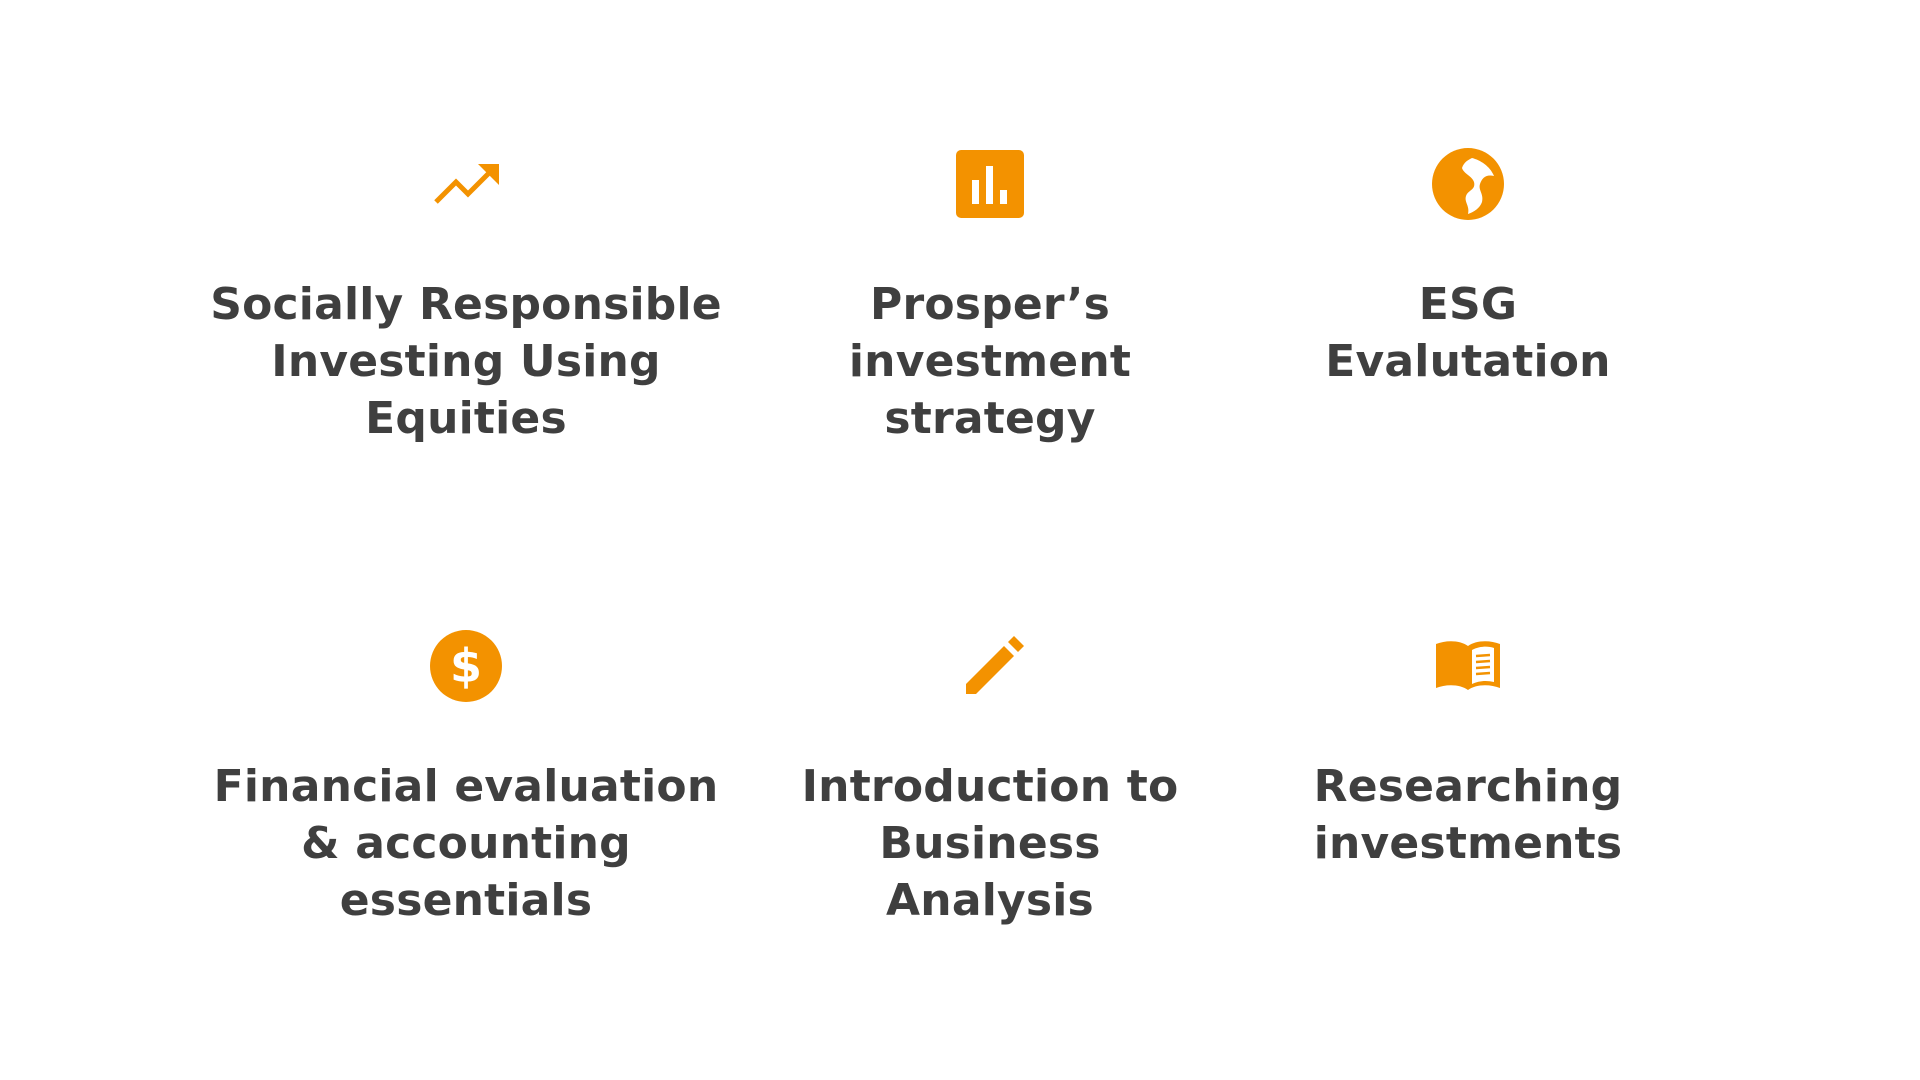 Image resolution: width=1920 pixels, height=1080 pixels. What do you see at coordinates (990, 666) in the screenshot?
I see `pencil-icon` at bounding box center [990, 666].